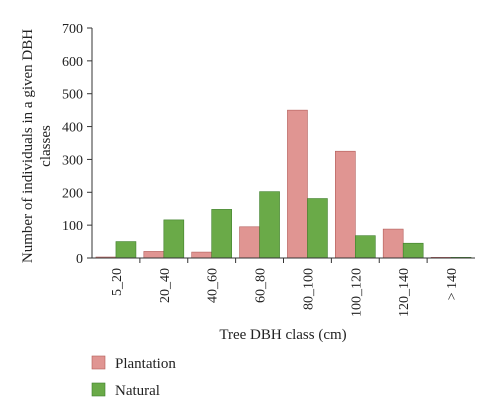 The height and width of the screenshot is (409, 500). What do you see at coordinates (133, 377) in the screenshot?
I see `legend: Plantation Natural` at bounding box center [133, 377].